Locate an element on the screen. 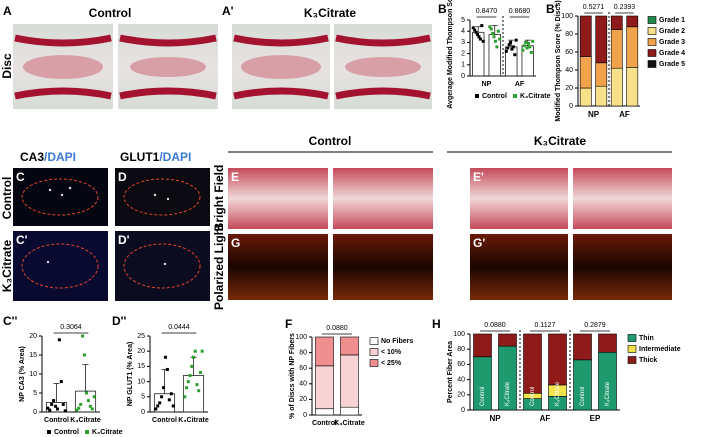 The height and width of the screenshot is (437, 707). legend-label: Thin is located at coordinates (646, 338).